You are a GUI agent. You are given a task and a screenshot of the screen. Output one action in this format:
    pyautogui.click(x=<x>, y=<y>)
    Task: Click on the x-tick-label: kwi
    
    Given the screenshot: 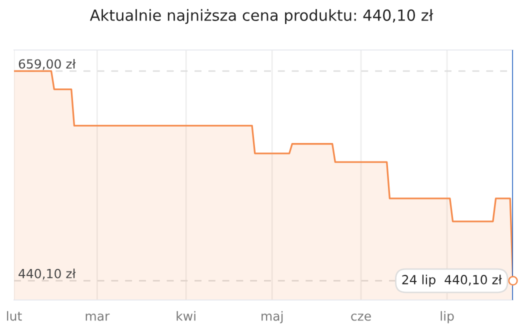 What is the action you would take?
    pyautogui.click(x=186, y=316)
    